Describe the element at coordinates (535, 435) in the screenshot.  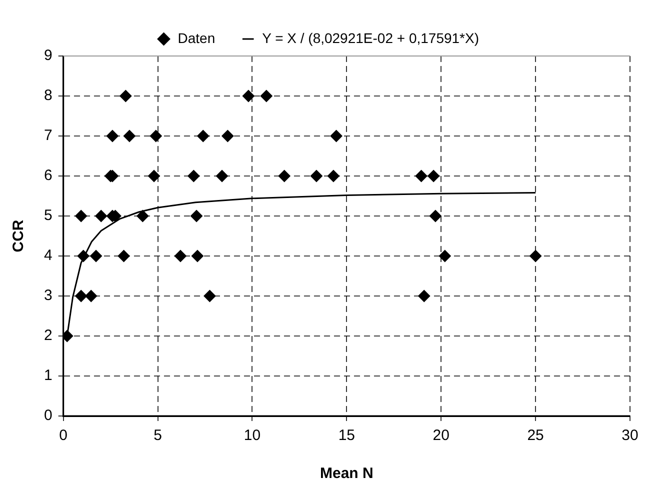
I see `x-tick-label: 25` at that location.